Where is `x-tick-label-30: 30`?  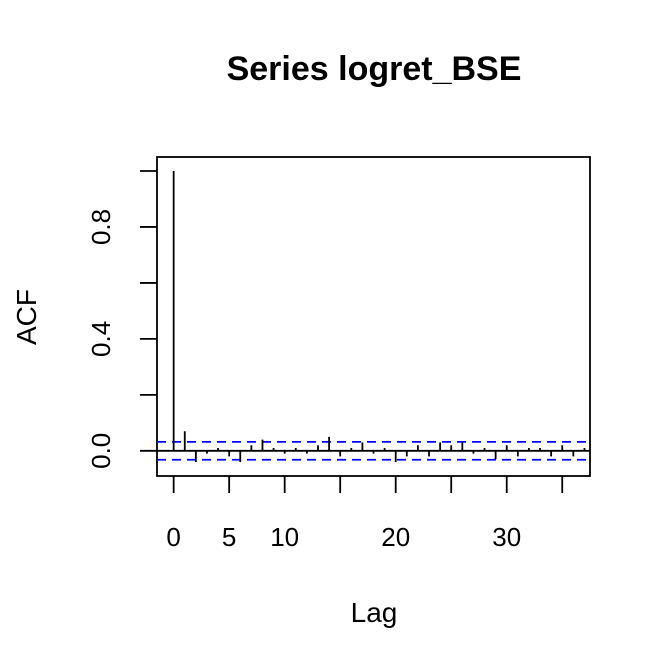 x-tick-label-30: 30 is located at coordinates (506, 537).